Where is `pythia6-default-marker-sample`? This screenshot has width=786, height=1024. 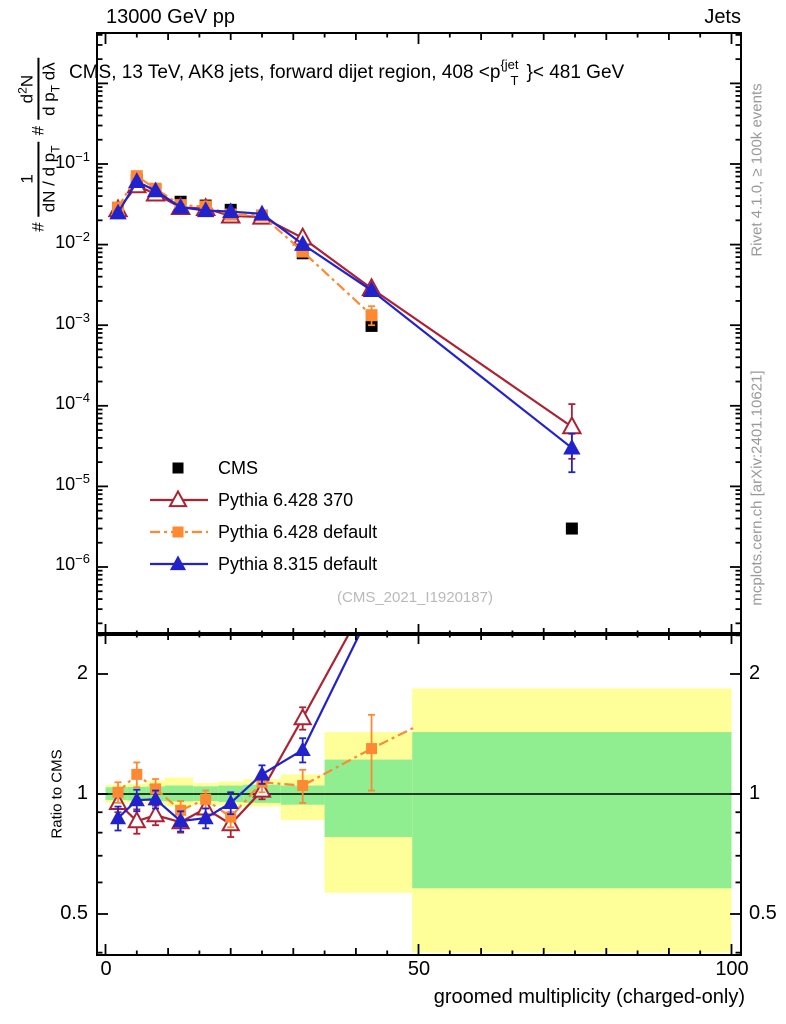 pythia6-default-marker-sample is located at coordinates (179, 532).